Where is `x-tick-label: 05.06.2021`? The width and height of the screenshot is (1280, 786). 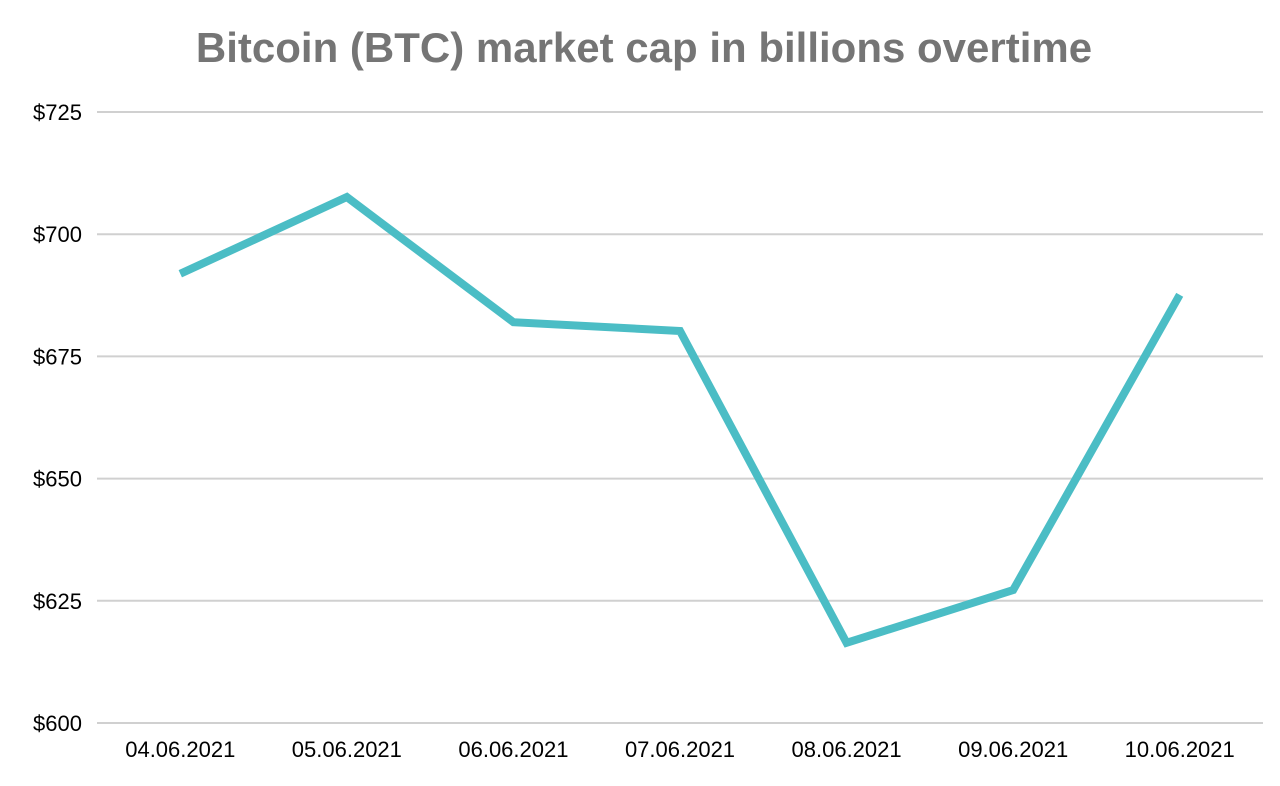
x-tick-label: 05.06.2021 is located at coordinates (347, 749).